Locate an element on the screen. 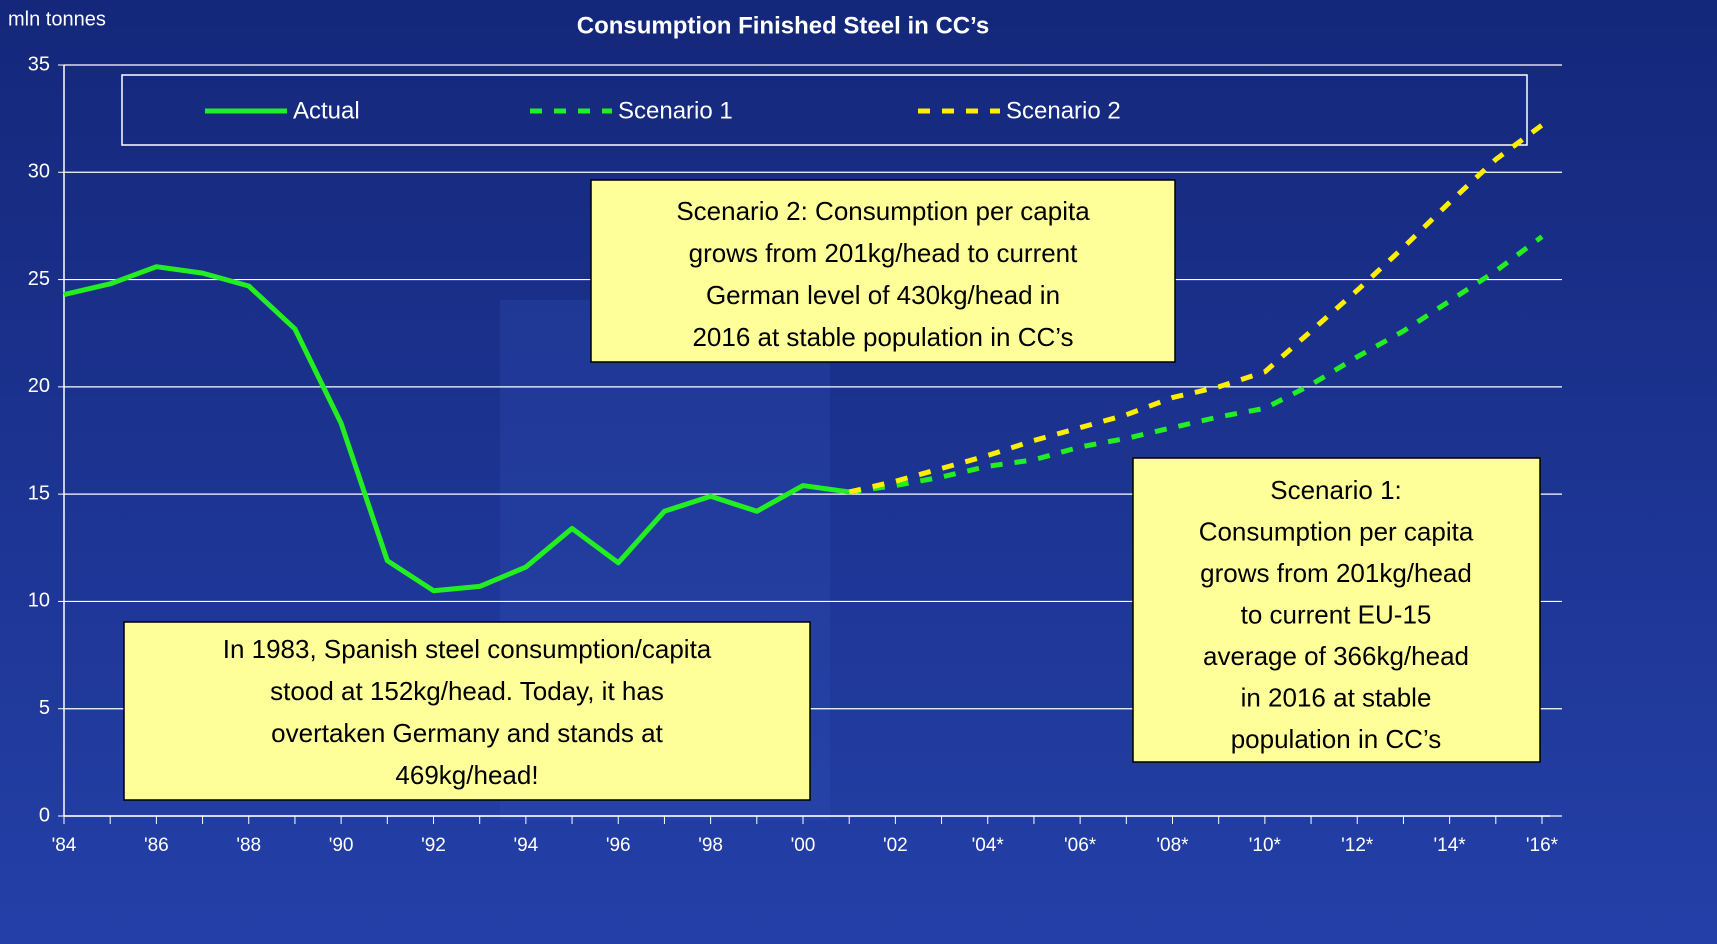 The width and height of the screenshot is (1717, 944). x-tick-label: '06* is located at coordinates (1080, 845).